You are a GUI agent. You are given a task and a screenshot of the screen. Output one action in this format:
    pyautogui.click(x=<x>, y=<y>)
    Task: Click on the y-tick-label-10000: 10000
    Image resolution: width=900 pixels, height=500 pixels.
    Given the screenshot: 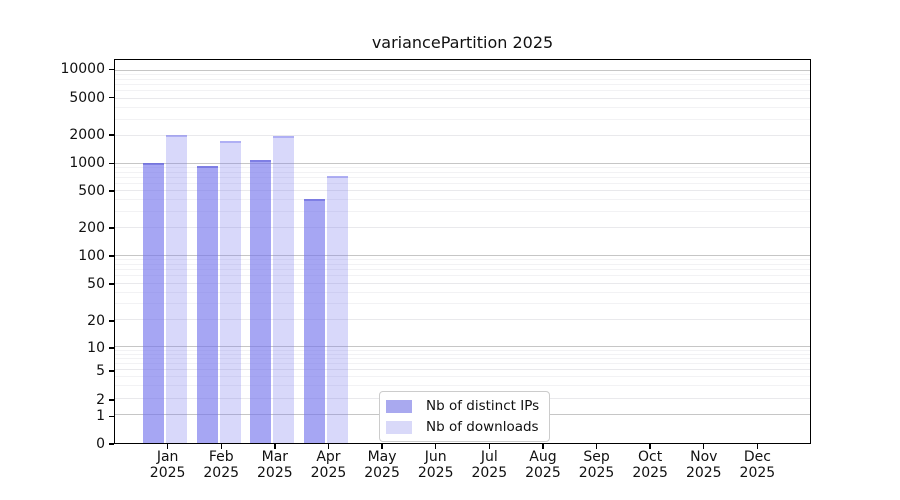 What is the action you would take?
    pyautogui.click(x=82, y=69)
    